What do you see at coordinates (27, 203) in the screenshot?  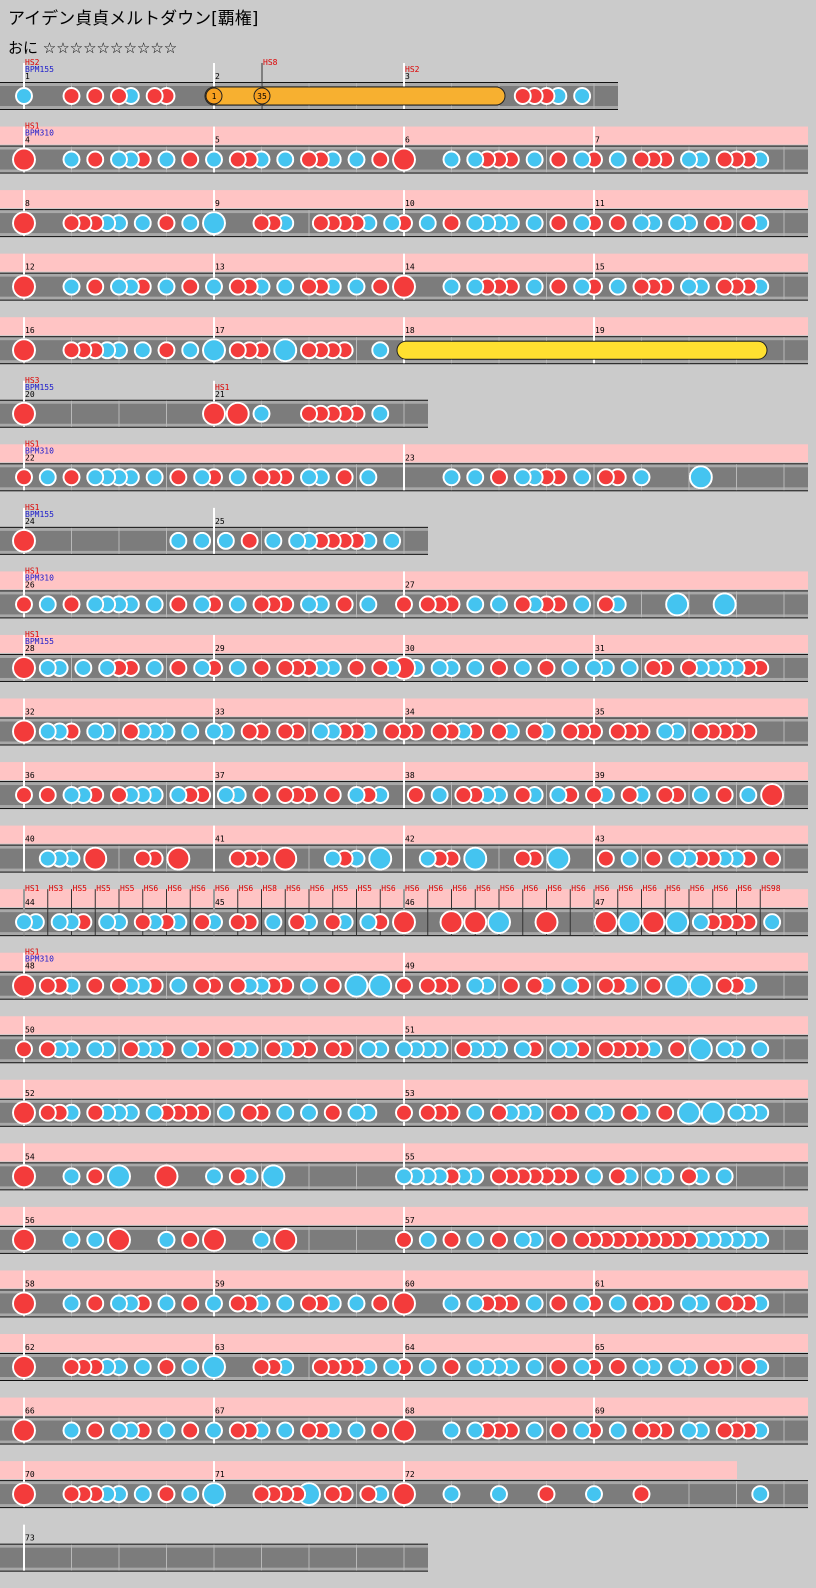 I see `measure-number: 8` at bounding box center [27, 203].